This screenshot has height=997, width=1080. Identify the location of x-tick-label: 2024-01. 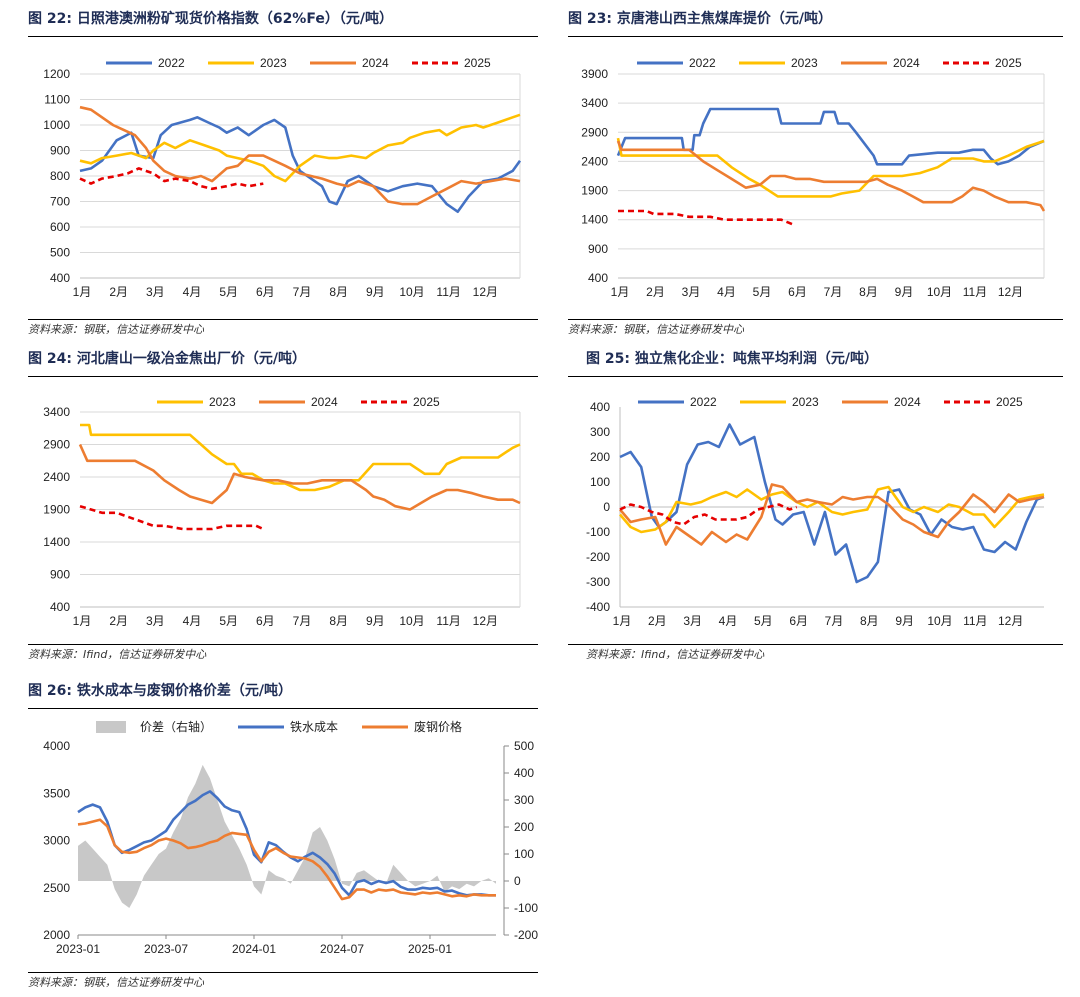
(254, 949).